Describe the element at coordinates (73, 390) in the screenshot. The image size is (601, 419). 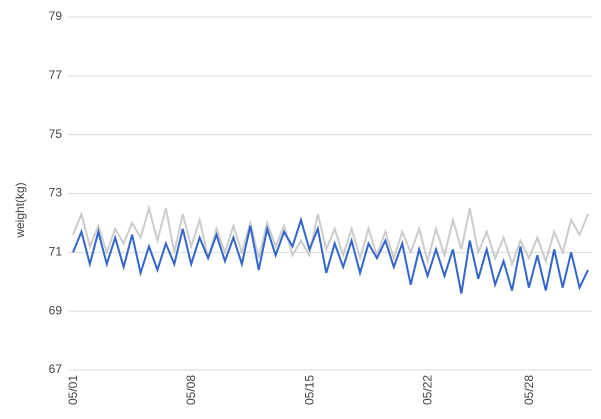
I see `x-tick-label: 05/01` at that location.